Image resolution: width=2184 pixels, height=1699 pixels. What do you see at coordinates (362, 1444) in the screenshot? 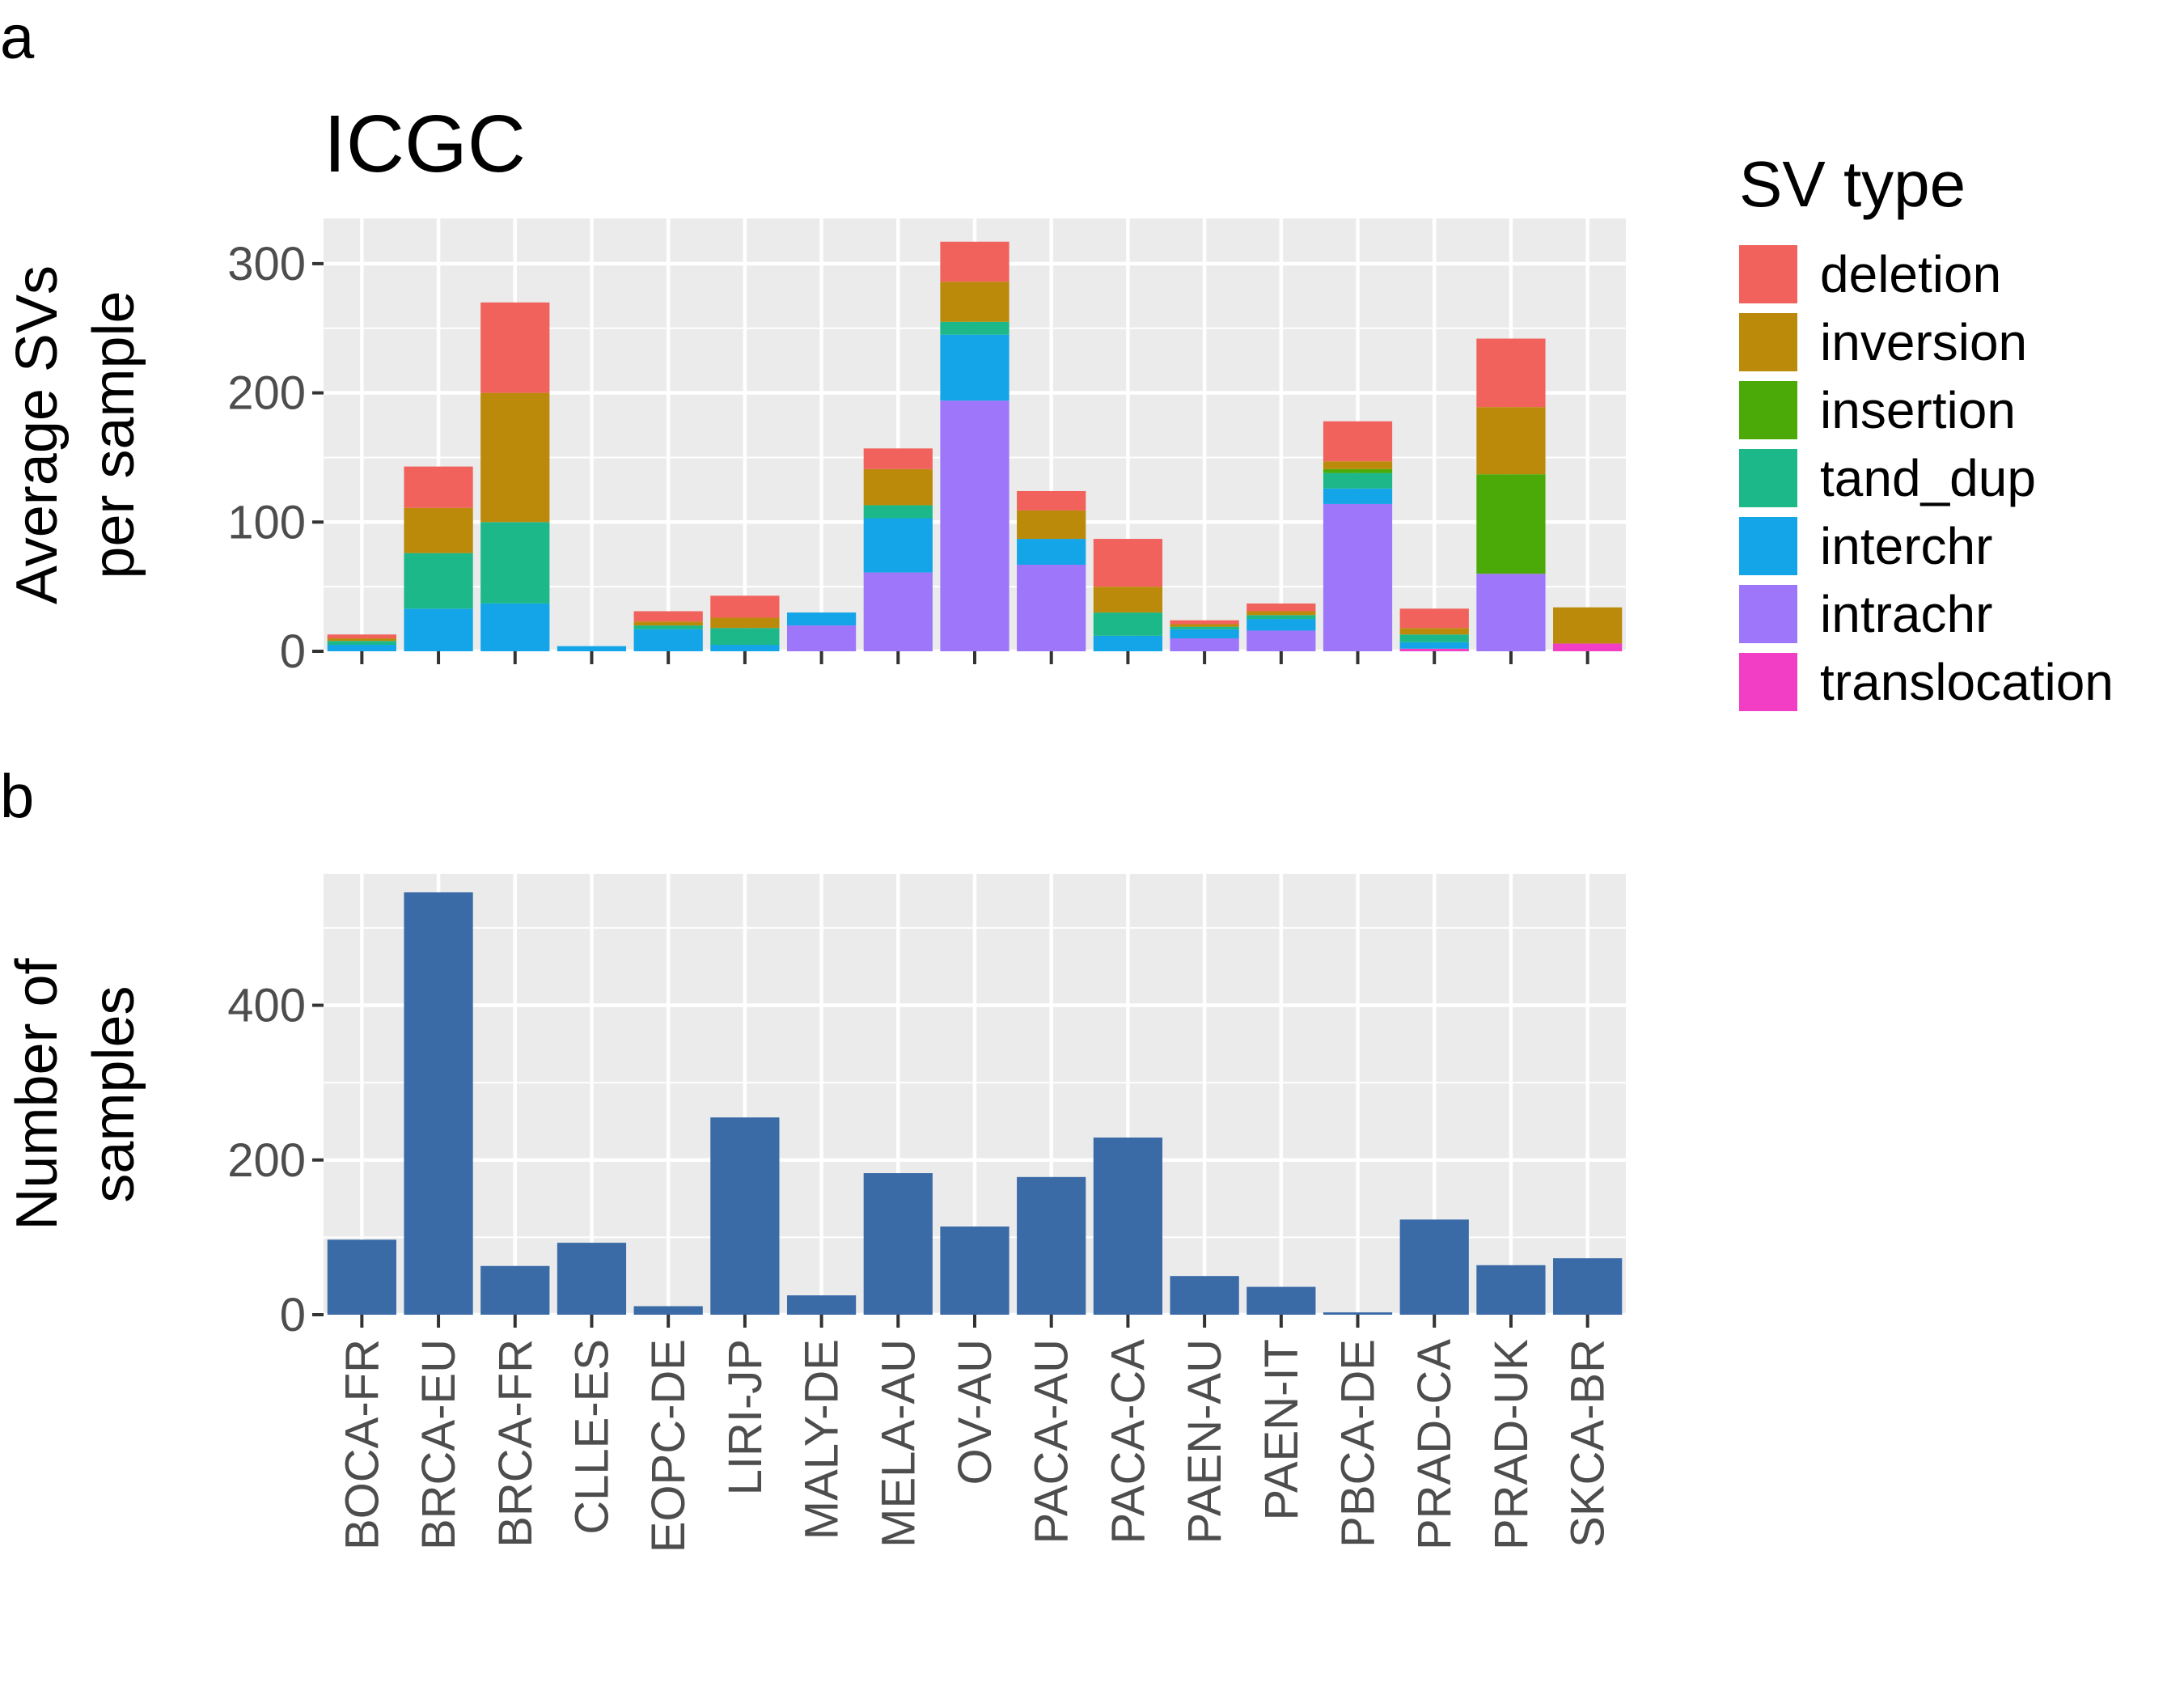
I see `x-tick-label: BOCA-FR` at bounding box center [362, 1444].